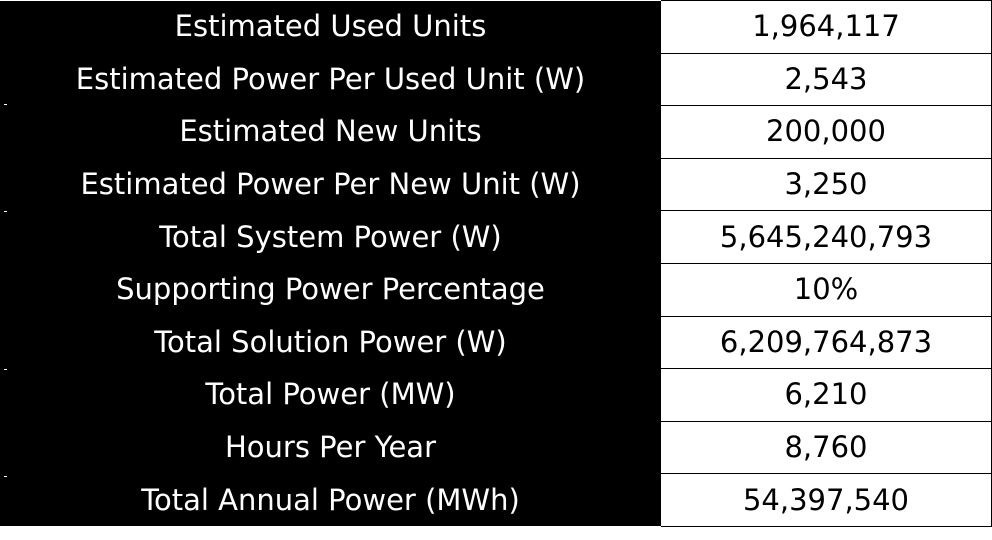 Image resolution: width=992 pixels, height=540 pixels. What do you see at coordinates (826, 132) in the screenshot?
I see `row-value-cell: 200,000` at bounding box center [826, 132].